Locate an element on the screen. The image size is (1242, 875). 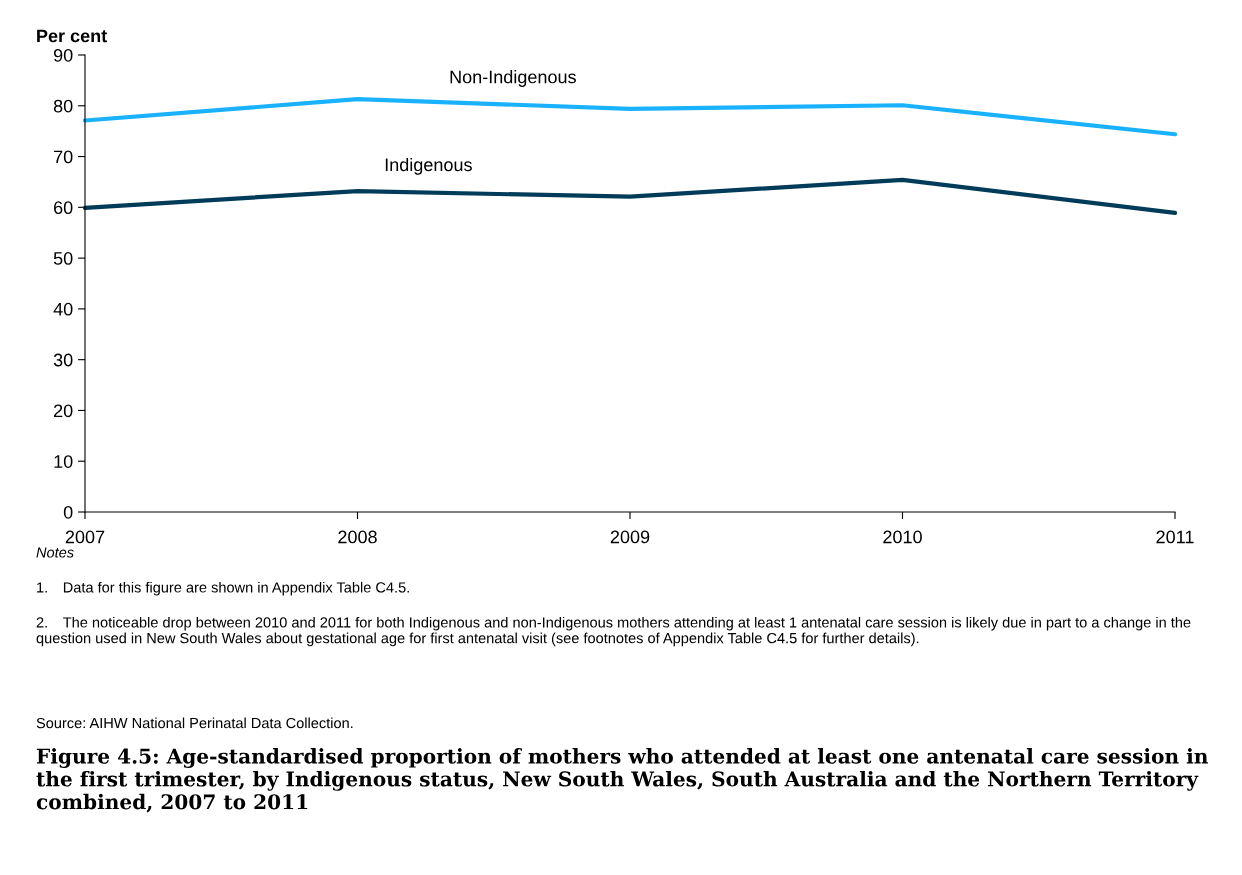
x-tick-label: 2011 is located at coordinates (1175, 537).